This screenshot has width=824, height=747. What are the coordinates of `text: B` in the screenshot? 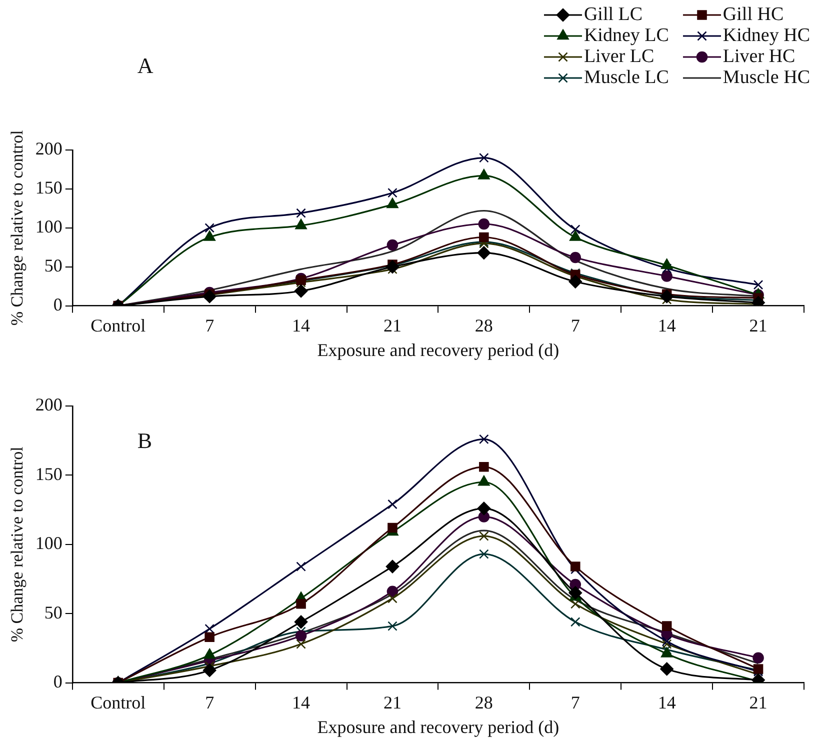 It's located at (144, 440).